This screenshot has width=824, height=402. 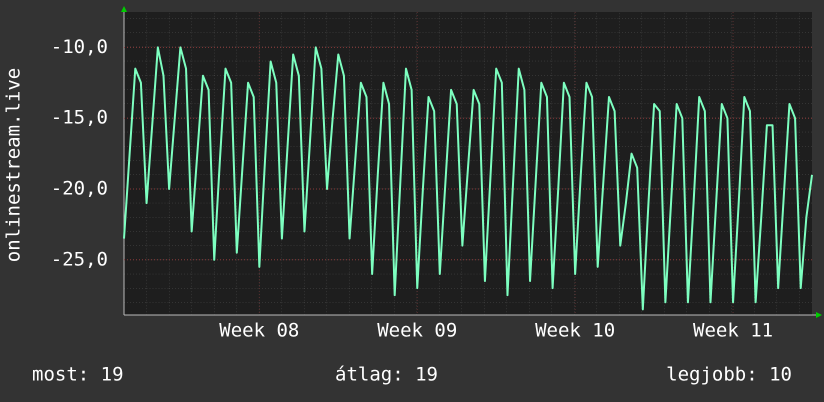 What do you see at coordinates (729, 375) in the screenshot?
I see `legend-entry: legjobb: 10` at bounding box center [729, 375].